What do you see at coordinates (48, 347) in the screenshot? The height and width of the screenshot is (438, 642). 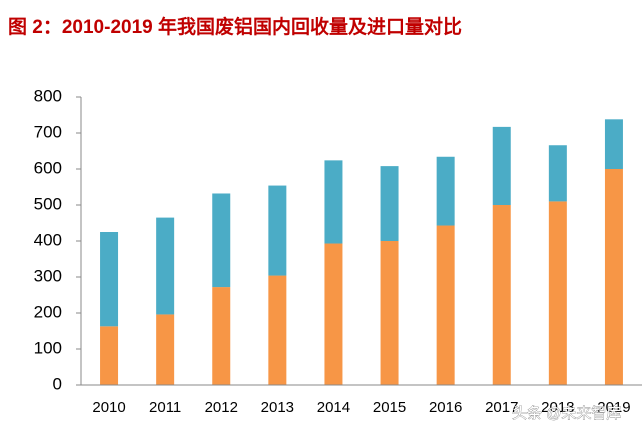 I see `y-tick-label: 100` at bounding box center [48, 347].